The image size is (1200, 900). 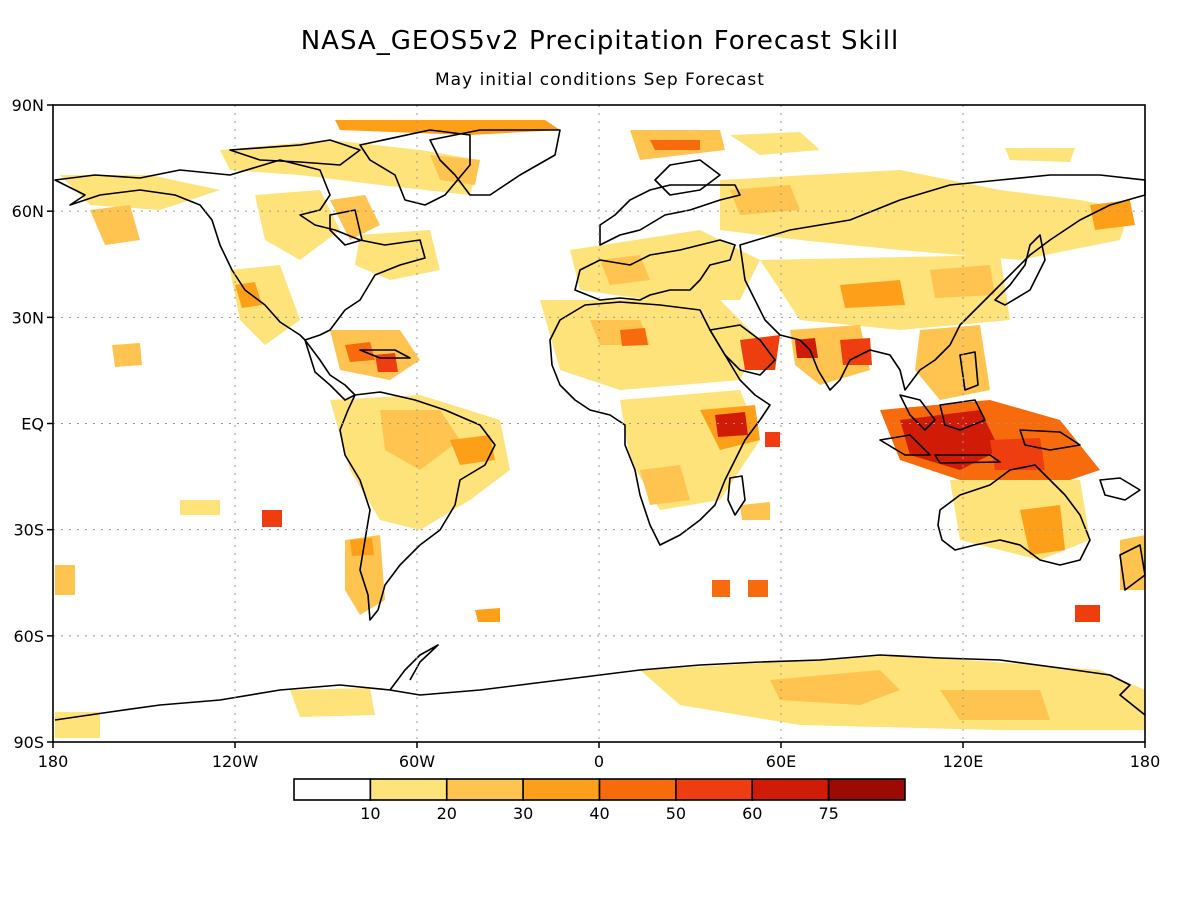 I want to click on lat-tick-label: 30S, so click(x=28, y=530).